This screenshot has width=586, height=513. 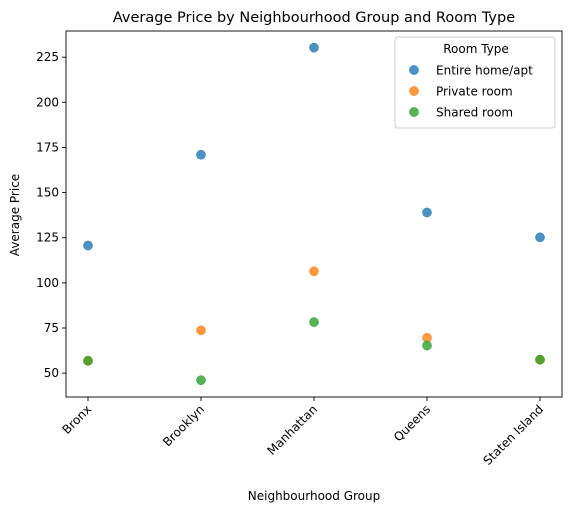 What do you see at coordinates (314, 47) in the screenshot?
I see `point-1-manhattan` at bounding box center [314, 47].